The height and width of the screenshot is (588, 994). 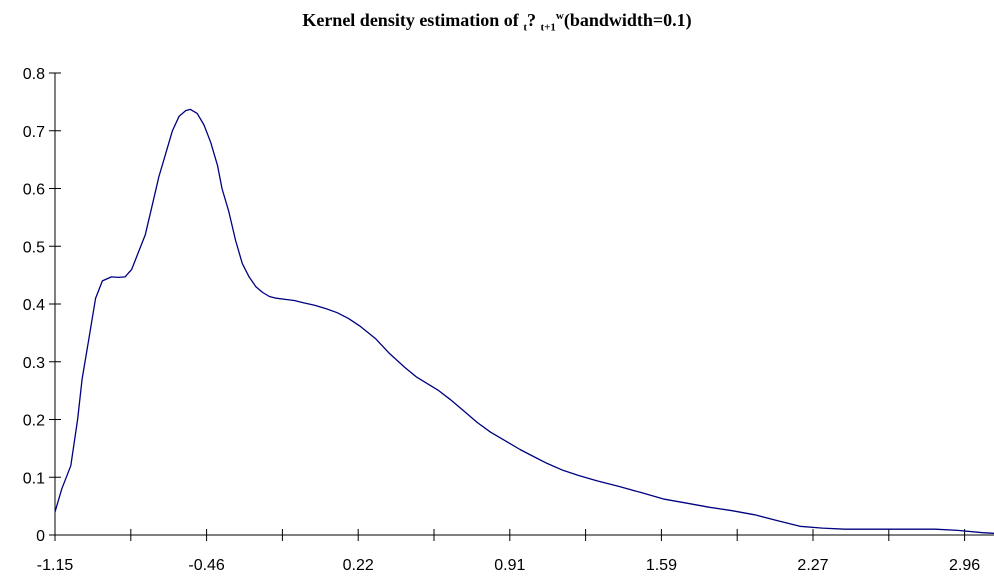 I want to click on y-tick-label: 0.5, so click(x=34, y=247).